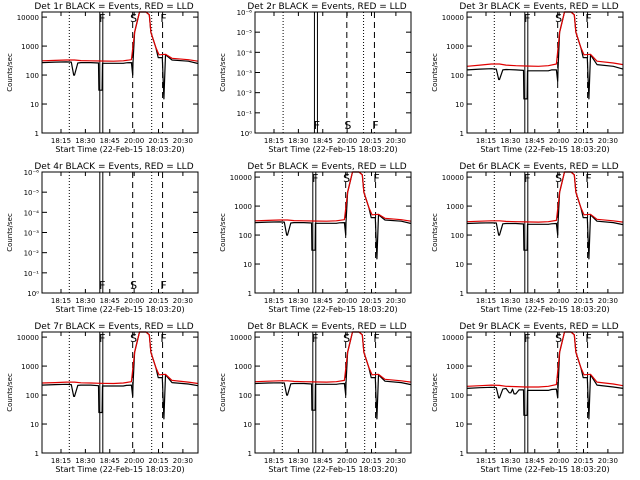  Describe the element at coordinates (113, 327) in the screenshot. I see `panel-title: Det 7r BLACK = Events, RED = LLD` at that location.